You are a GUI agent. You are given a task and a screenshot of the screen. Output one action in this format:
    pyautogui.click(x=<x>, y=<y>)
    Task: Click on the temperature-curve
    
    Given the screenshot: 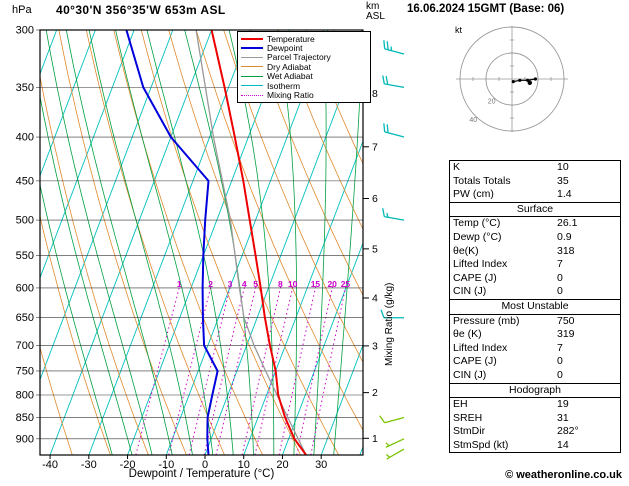 What is the action you would take?
    pyautogui.click(x=258, y=242)
    